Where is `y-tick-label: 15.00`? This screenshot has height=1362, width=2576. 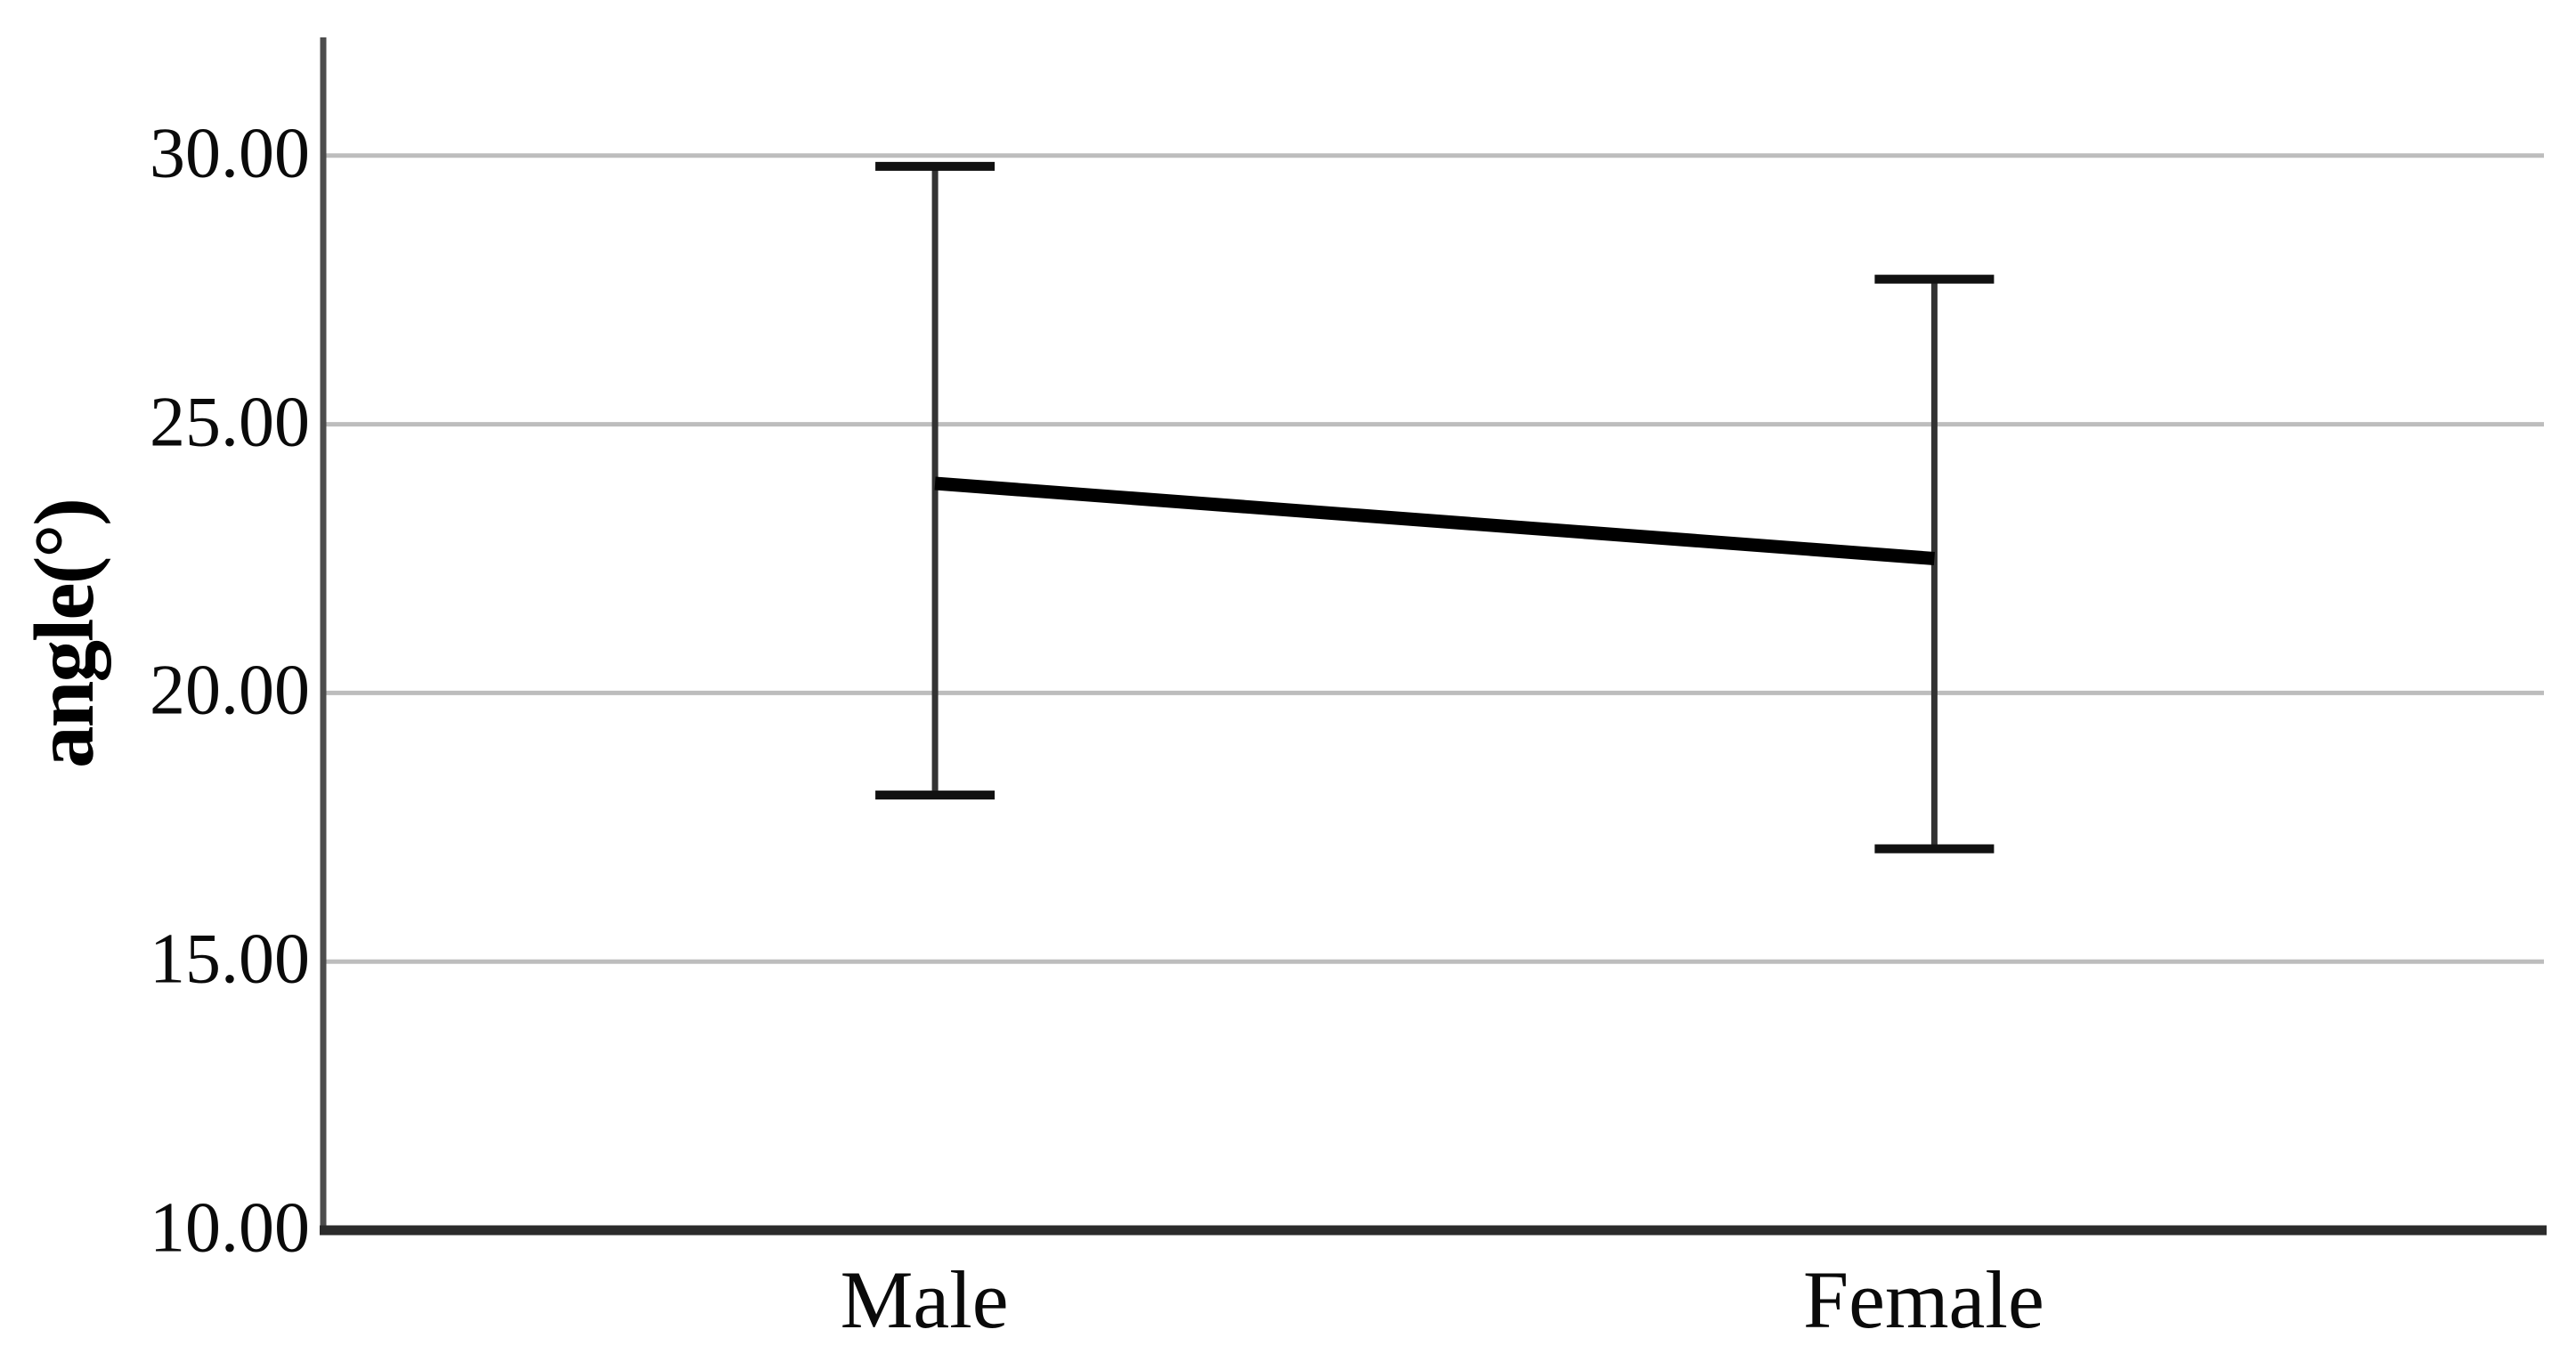 y-tick-label: 15.00 is located at coordinates (230, 959).